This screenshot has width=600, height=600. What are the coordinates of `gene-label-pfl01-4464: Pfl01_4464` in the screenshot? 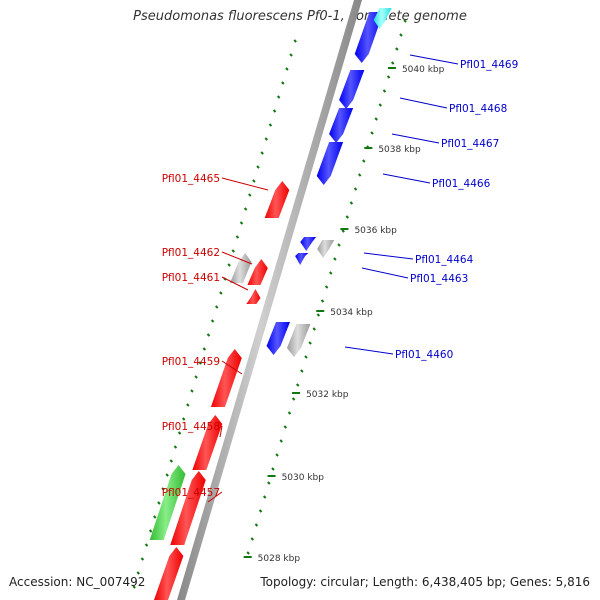 It's located at (444, 260).